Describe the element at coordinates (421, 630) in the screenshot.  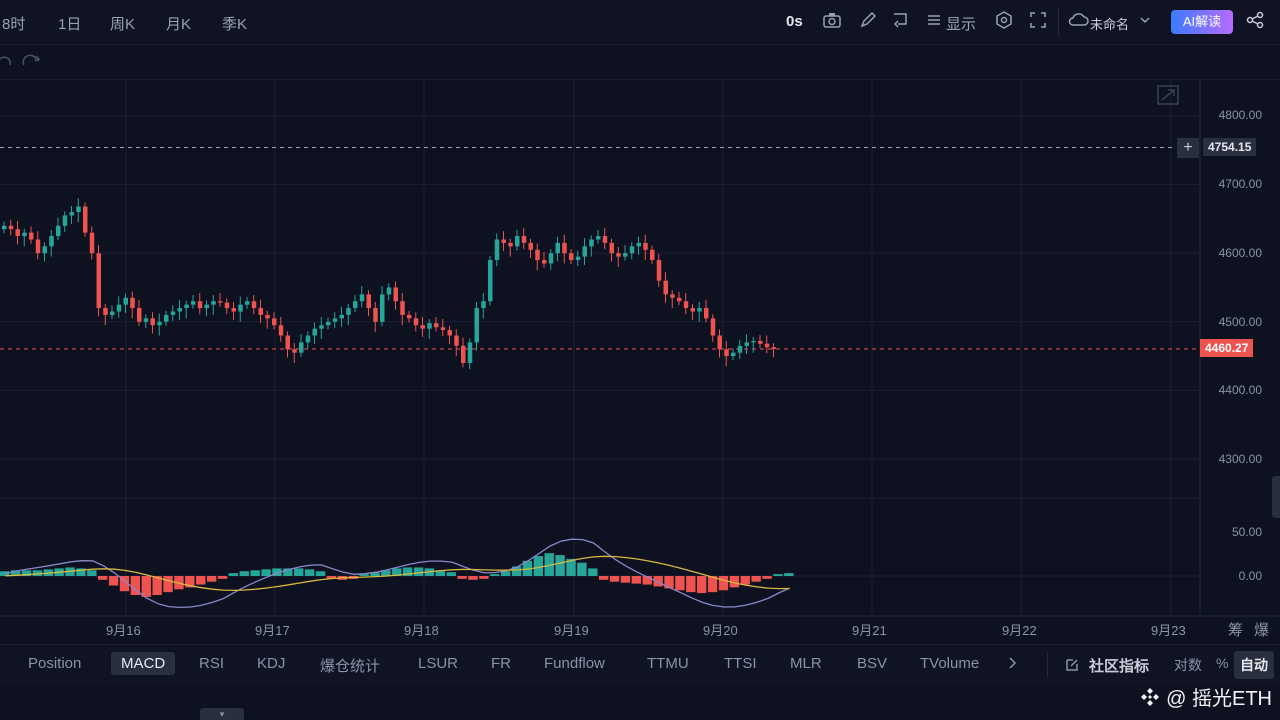
I see `date-tick: 9月18` at that location.